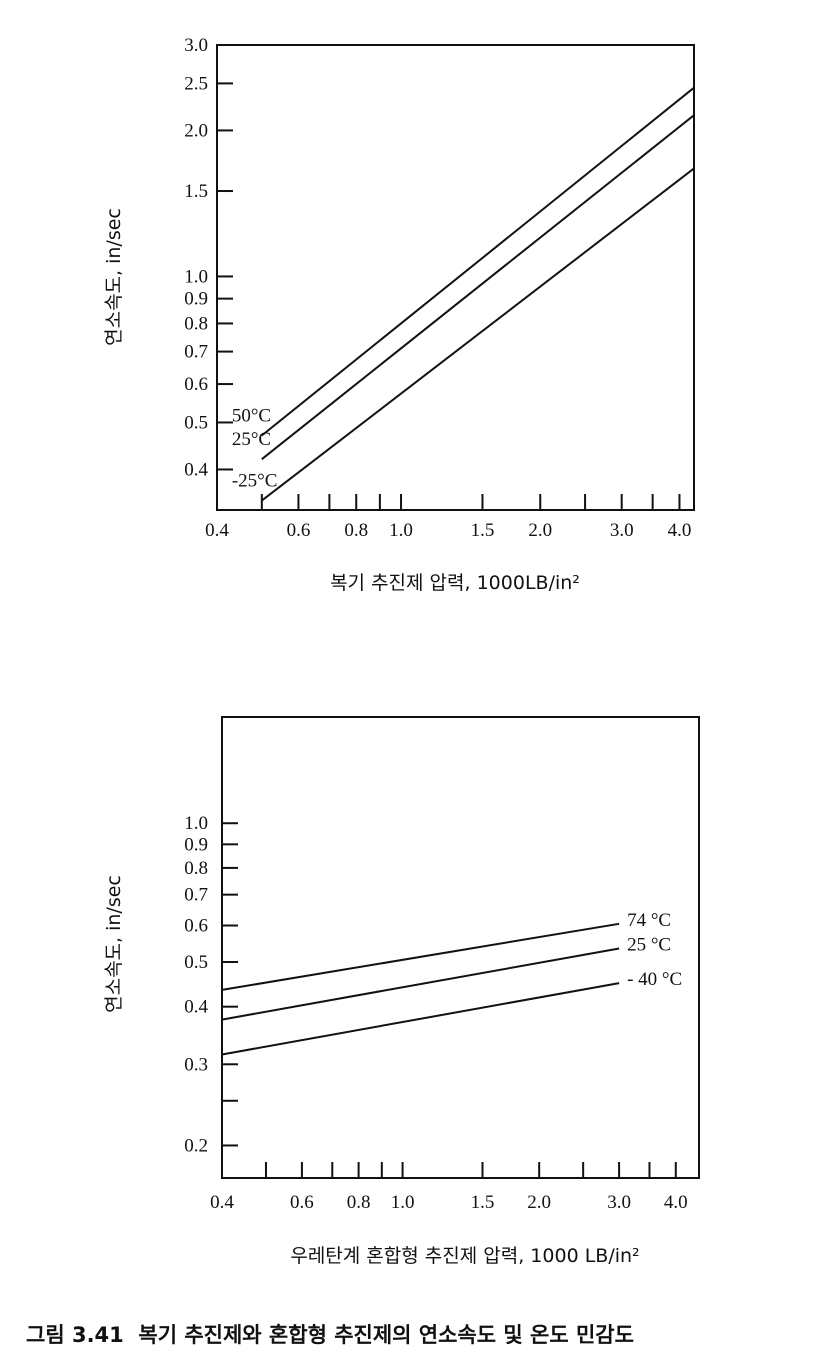  What do you see at coordinates (359, 1202) in the screenshot?
I see `chart-bottom-x-tick-label: 0.8` at bounding box center [359, 1202].